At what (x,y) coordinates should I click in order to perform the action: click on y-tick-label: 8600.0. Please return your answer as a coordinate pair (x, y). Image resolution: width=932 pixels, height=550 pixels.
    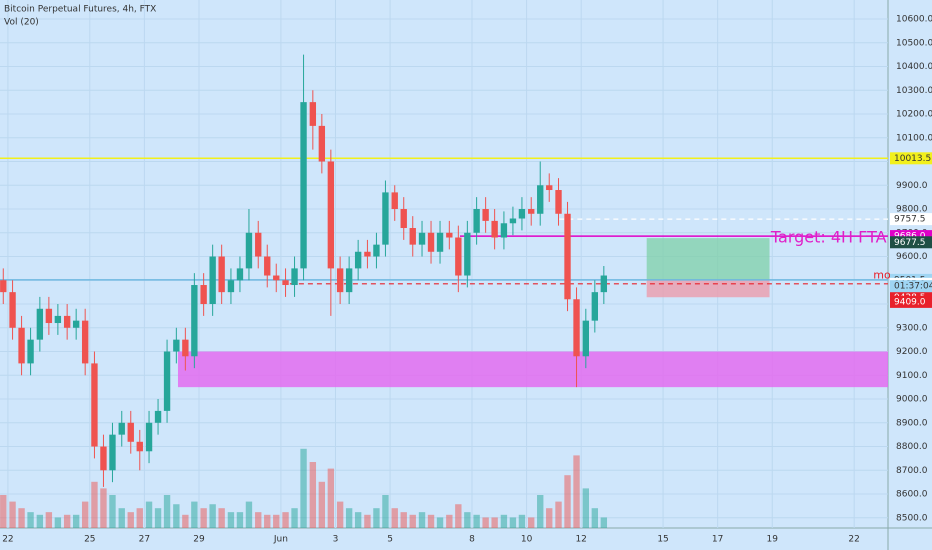
    Looking at the image, I should click on (912, 495).